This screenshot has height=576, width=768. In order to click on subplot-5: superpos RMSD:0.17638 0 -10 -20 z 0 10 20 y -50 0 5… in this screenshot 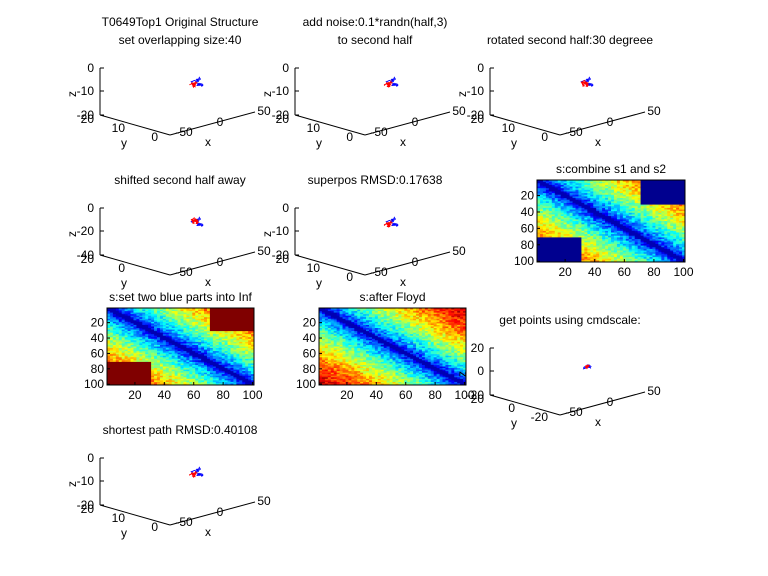, I will do `click(363, 231)`.